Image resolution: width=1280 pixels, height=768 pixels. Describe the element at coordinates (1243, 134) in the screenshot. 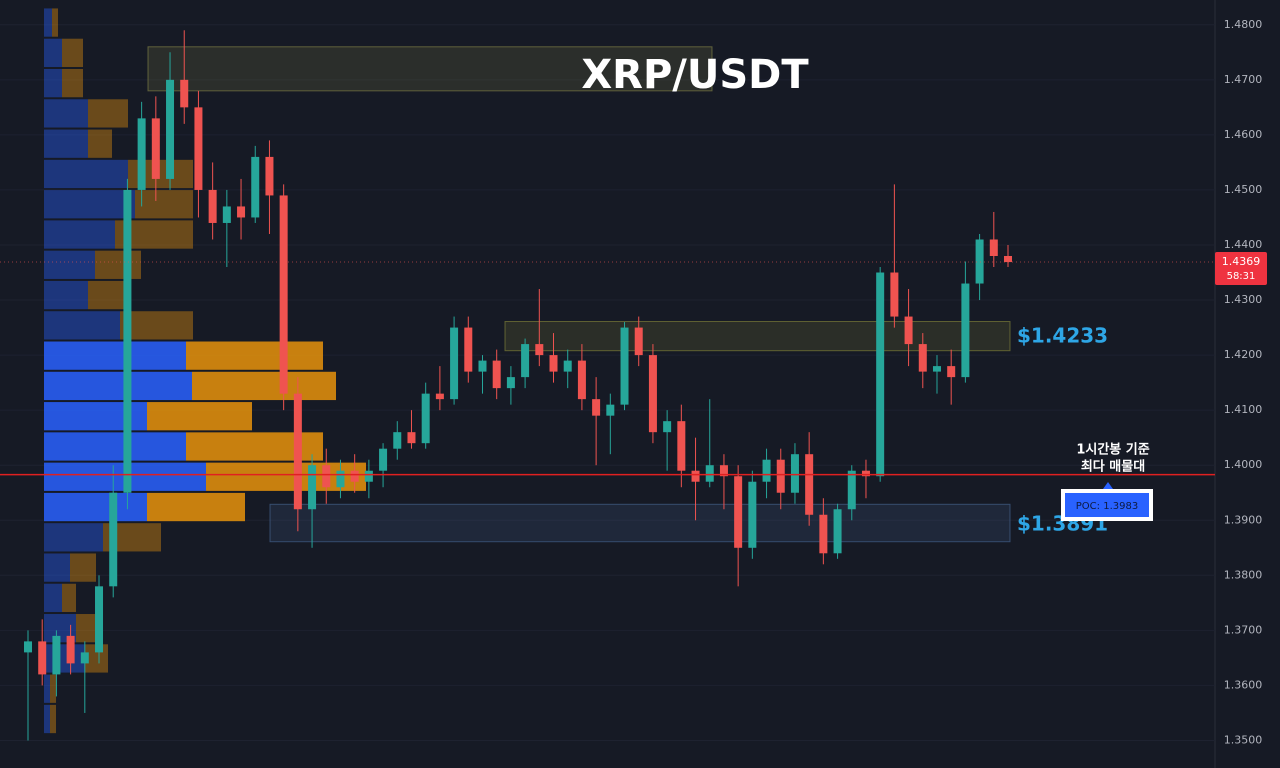

I see `y-tick-label: 1.4600` at that location.